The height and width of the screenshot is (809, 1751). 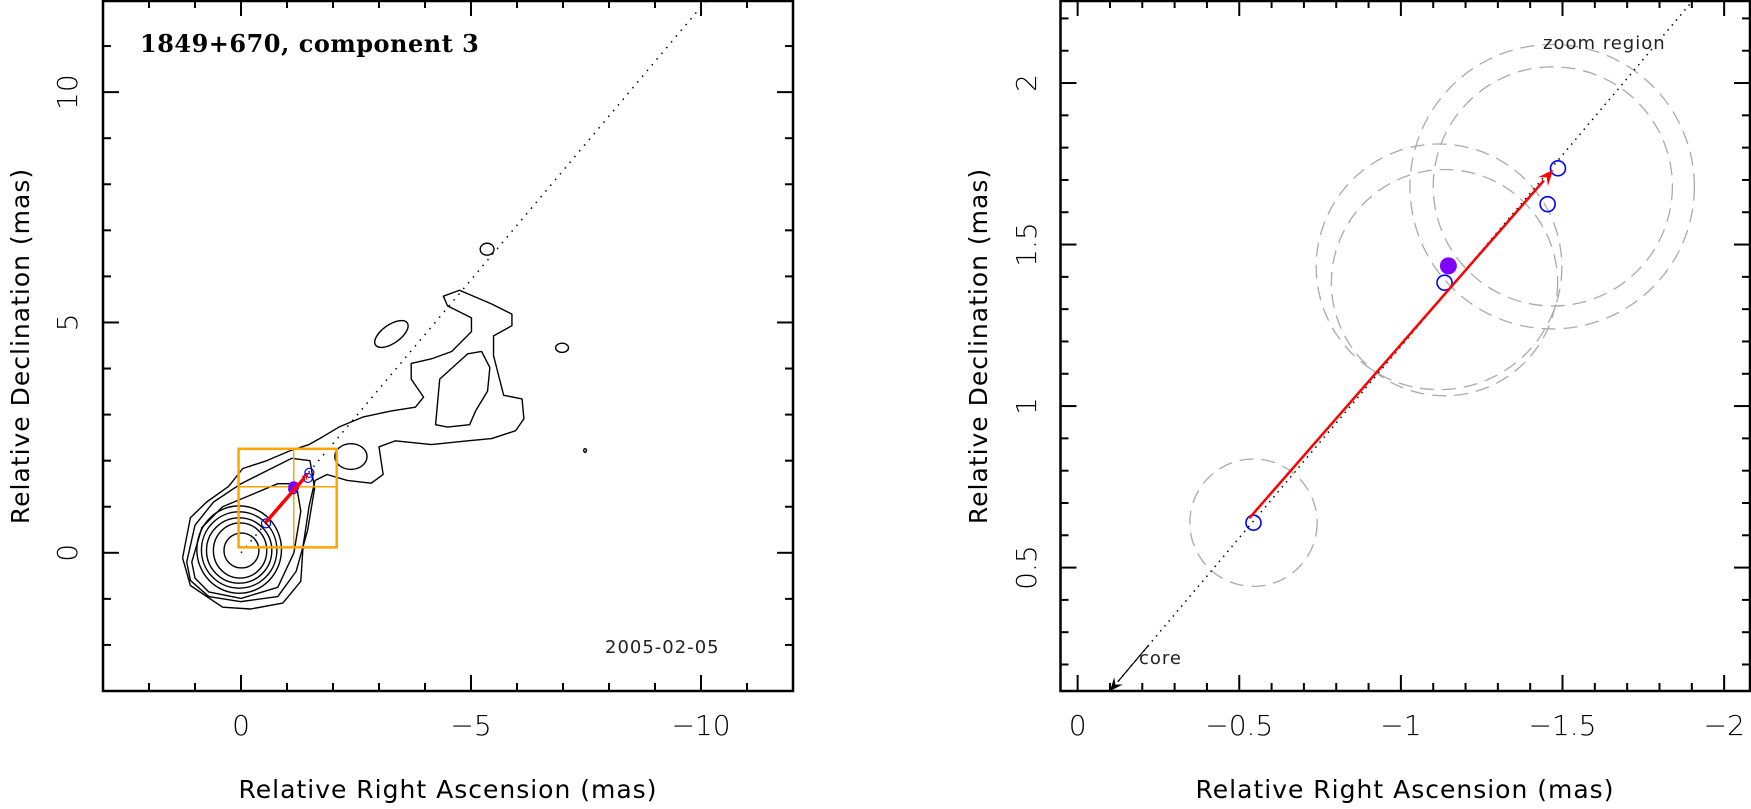 I want to click on epoch-date-label: 2005-02-05, so click(x=662, y=647).